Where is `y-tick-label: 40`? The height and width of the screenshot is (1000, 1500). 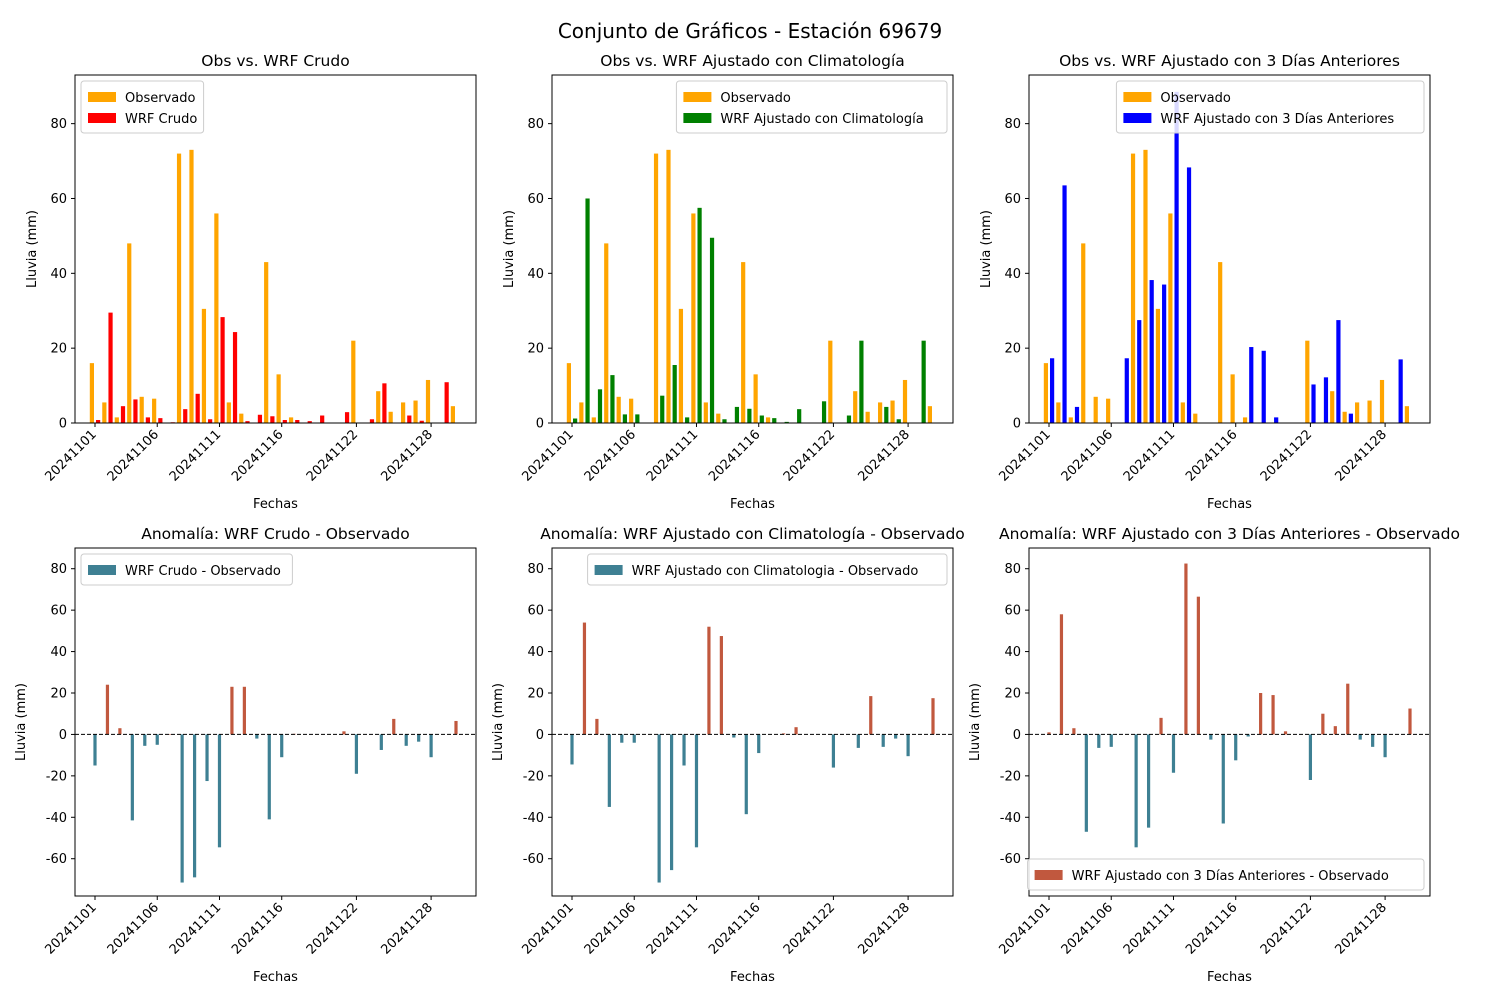 y-tick-label: 40 is located at coordinates (58, 274).